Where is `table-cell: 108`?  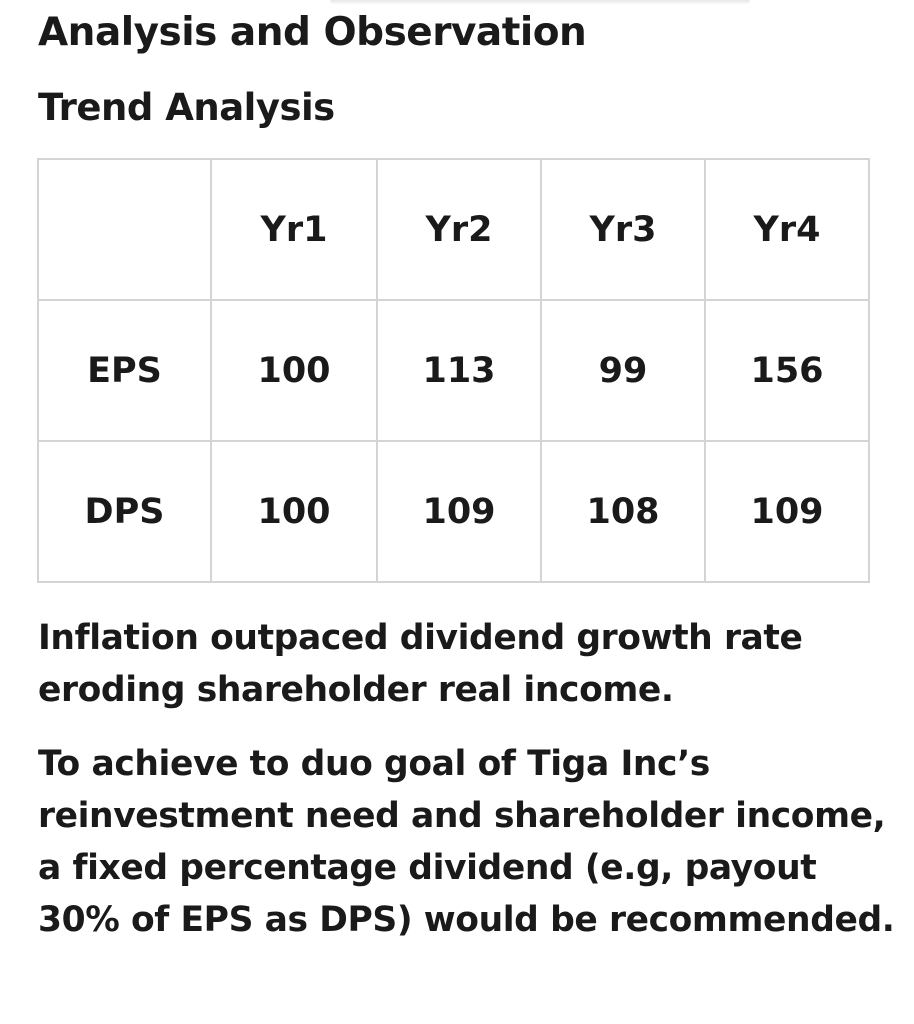 table-cell: 108 is located at coordinates (623, 511).